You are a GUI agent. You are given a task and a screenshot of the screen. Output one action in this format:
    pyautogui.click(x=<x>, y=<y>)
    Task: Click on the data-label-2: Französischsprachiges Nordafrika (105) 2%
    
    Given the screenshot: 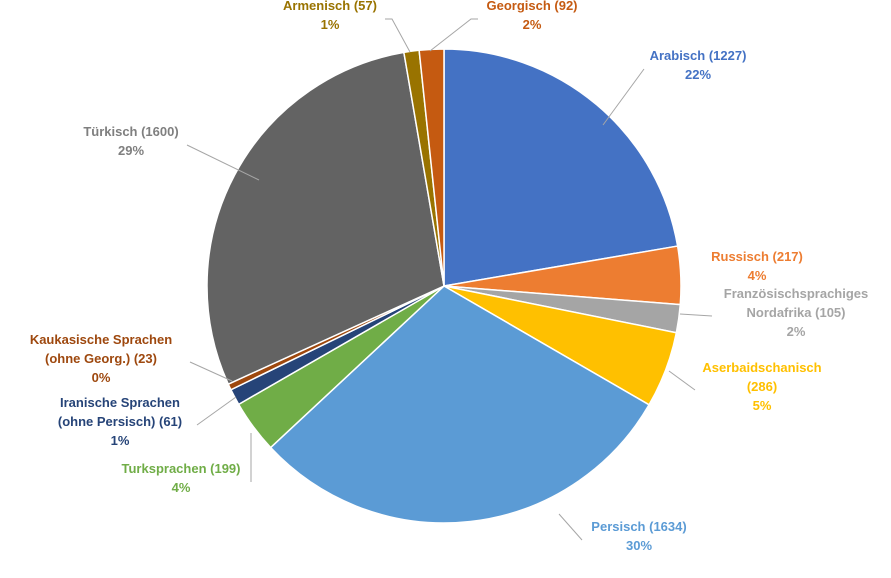 What is the action you would take?
    pyautogui.click(x=796, y=312)
    